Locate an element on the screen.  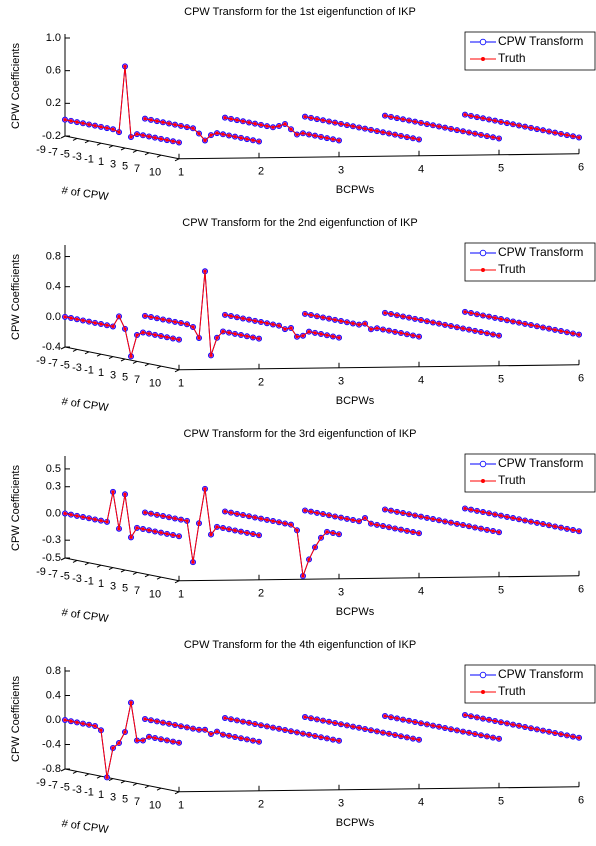
depth-tick-label: 7 is located at coordinates (137, 169).